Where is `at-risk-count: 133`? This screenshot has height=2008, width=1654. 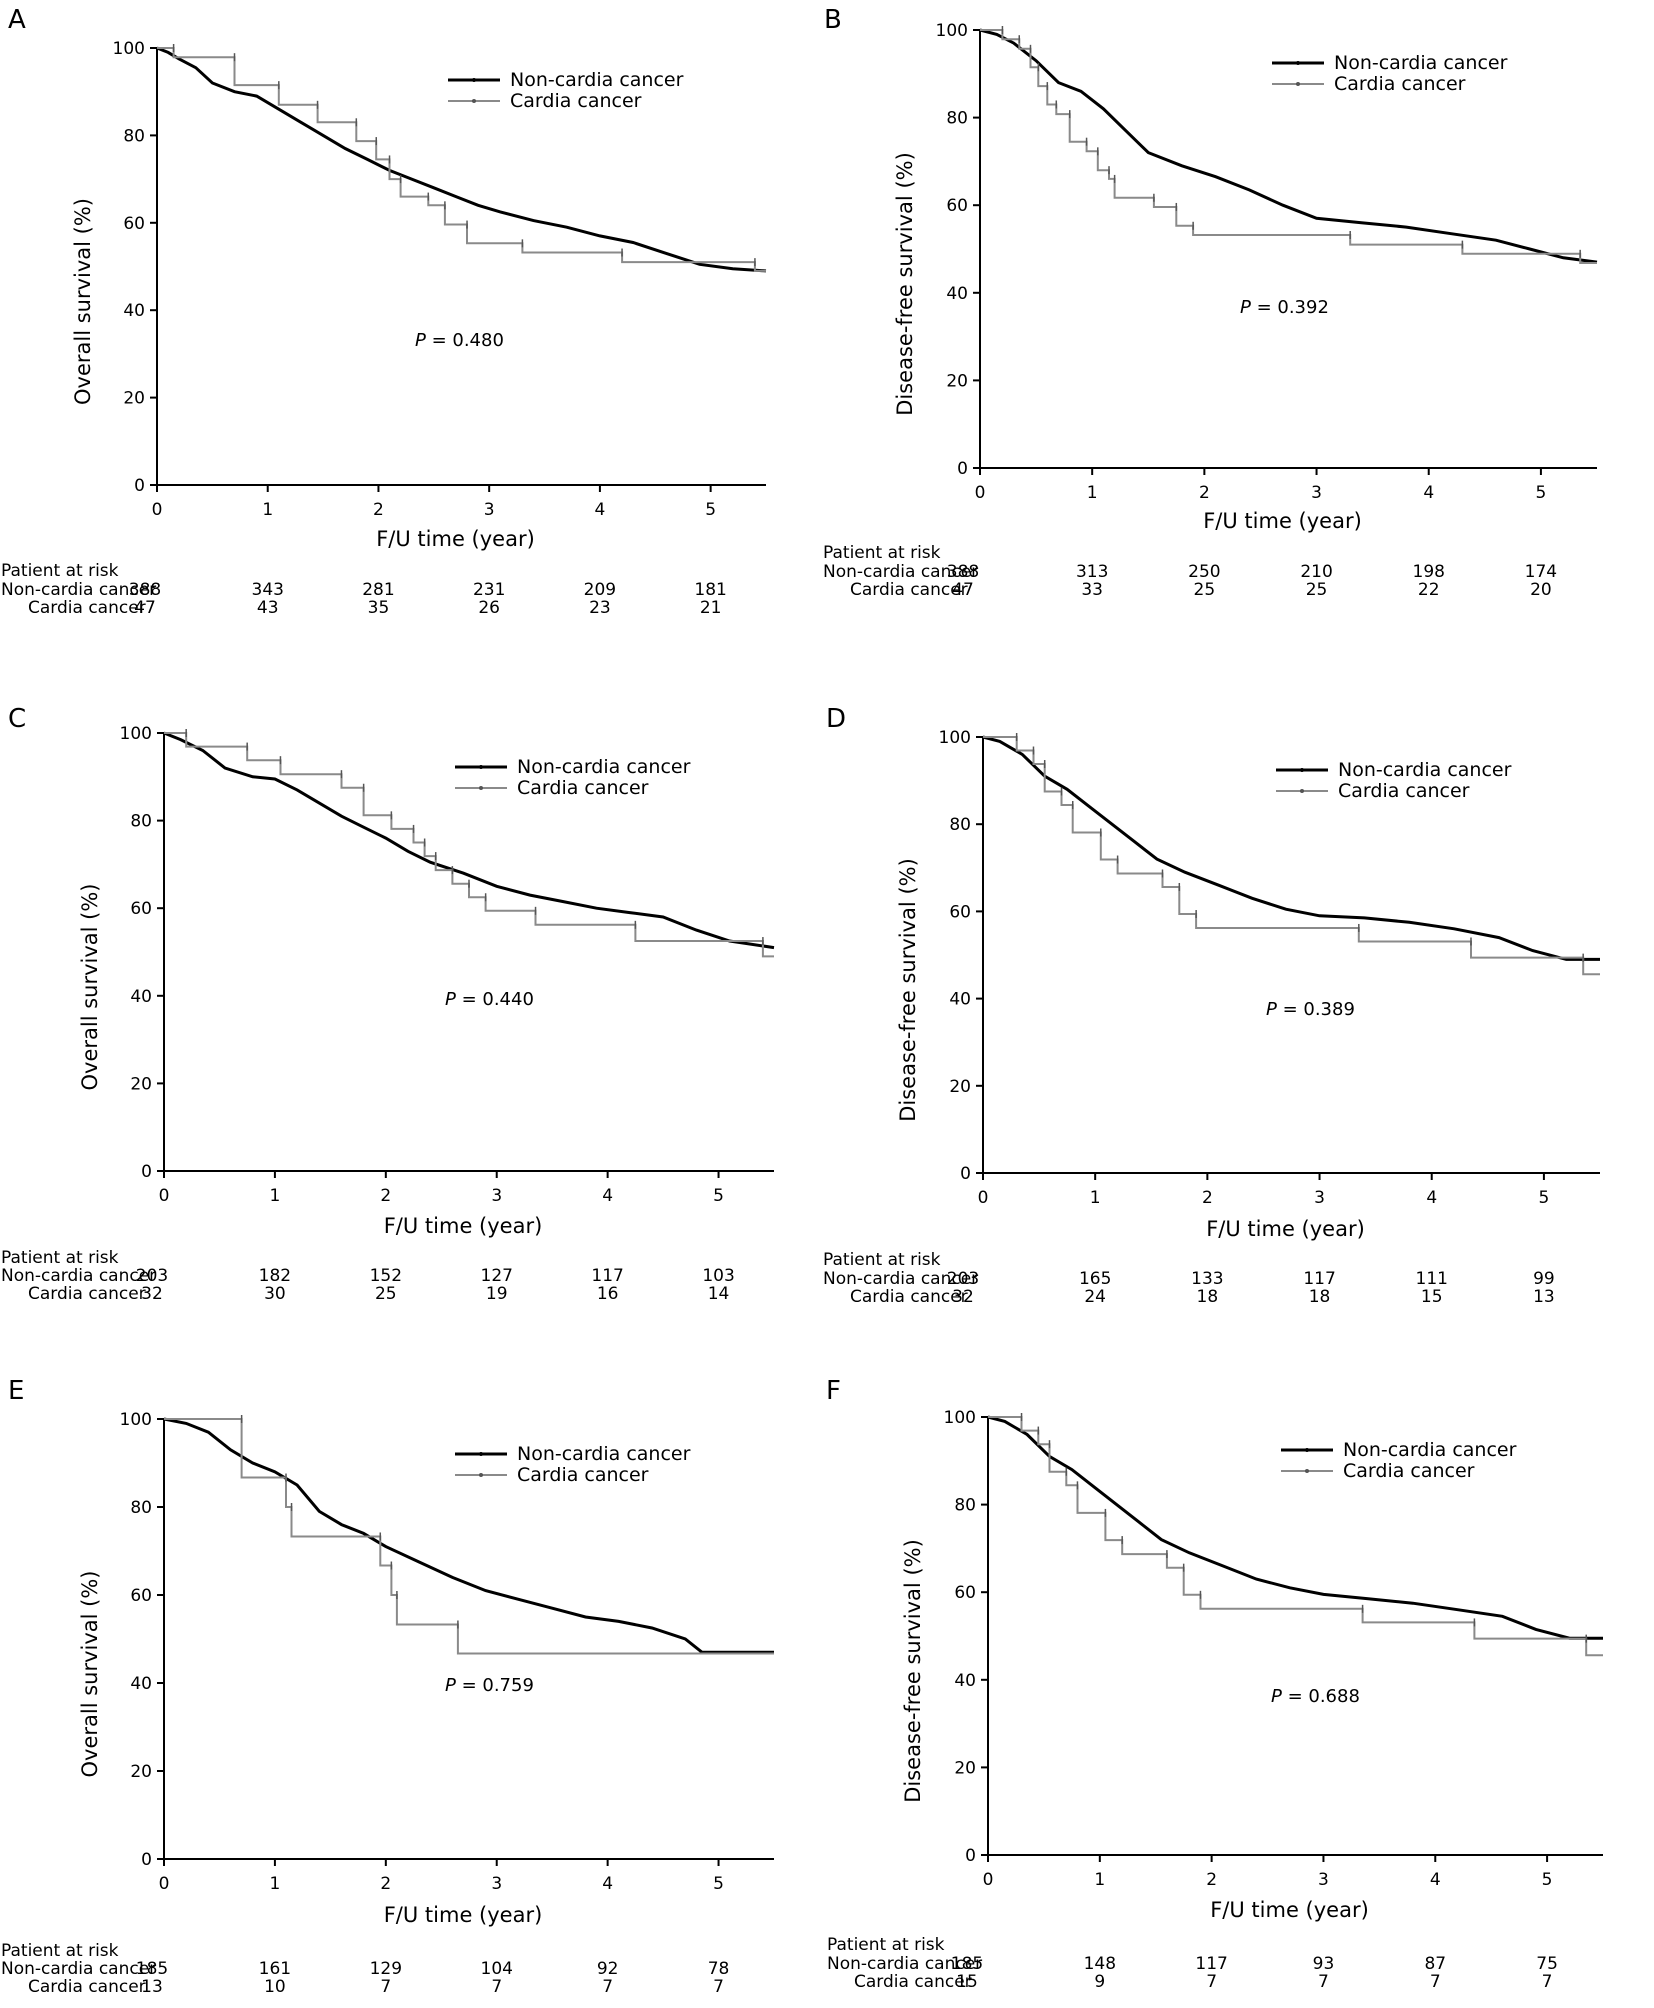
at-risk-count: 133 is located at coordinates (1207, 1279).